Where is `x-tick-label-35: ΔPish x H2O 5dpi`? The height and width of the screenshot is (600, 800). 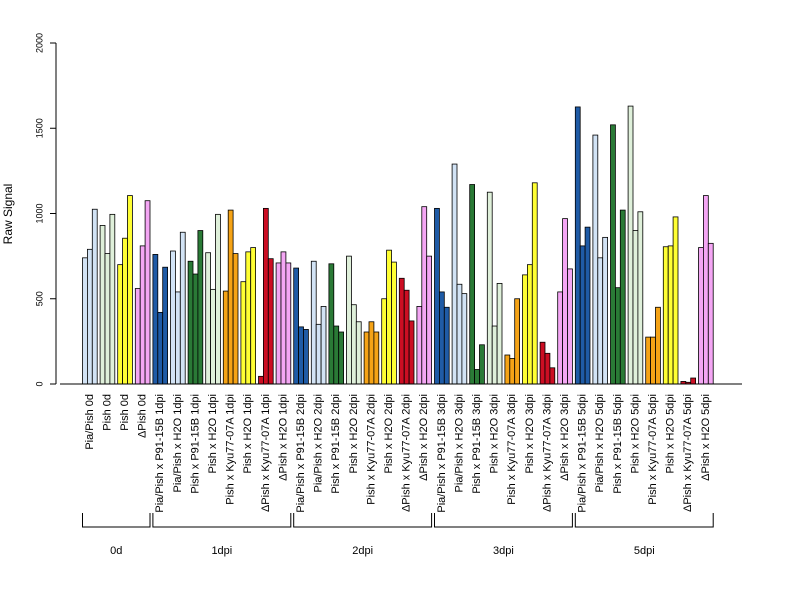
x-tick-label-35: ΔPish x H2O 5dpi is located at coordinates (706, 437).